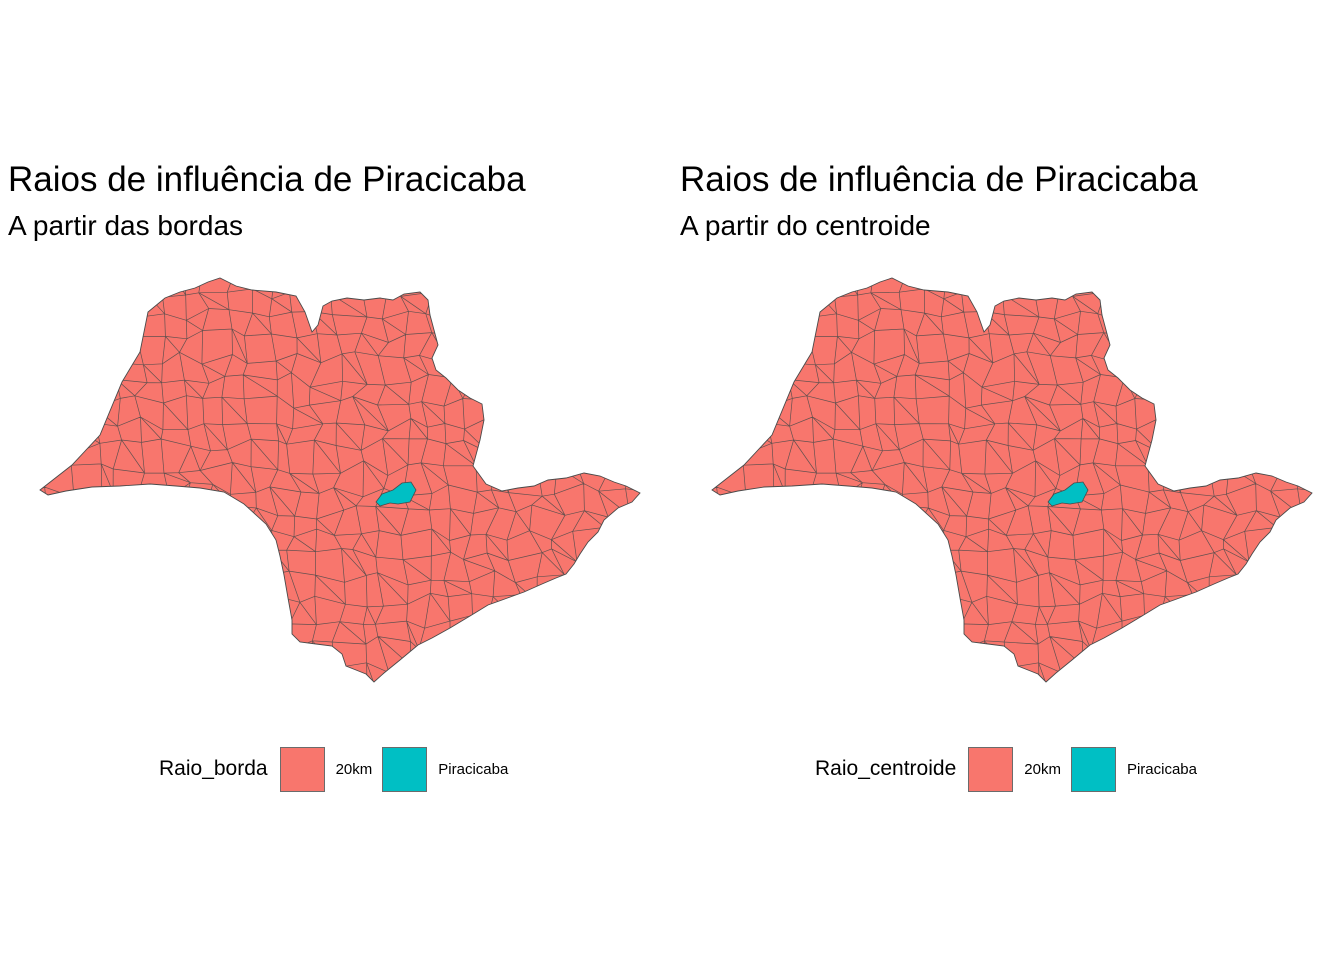 The height and width of the screenshot is (960, 1344). I want to click on legend-title: Raio_borda, so click(213, 768).